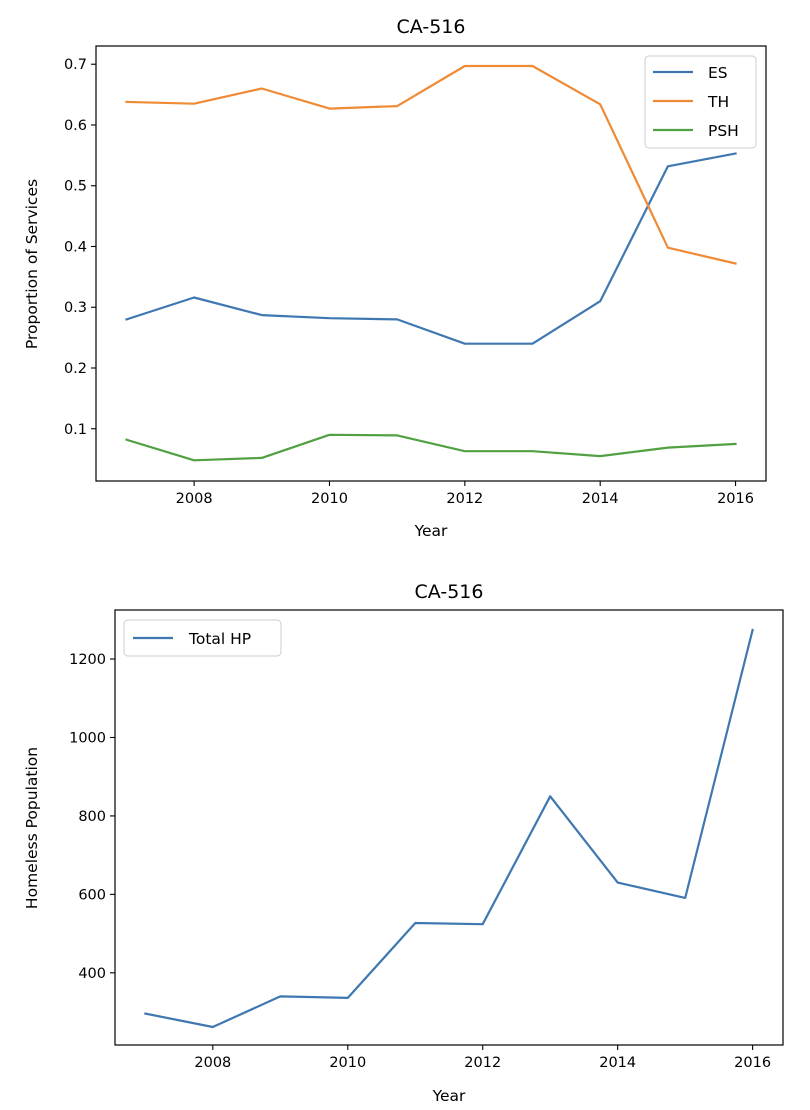 The height and width of the screenshot is (1110, 810). What do you see at coordinates (87, 660) in the screenshot?
I see `y-tick-label: 1200` at bounding box center [87, 660].